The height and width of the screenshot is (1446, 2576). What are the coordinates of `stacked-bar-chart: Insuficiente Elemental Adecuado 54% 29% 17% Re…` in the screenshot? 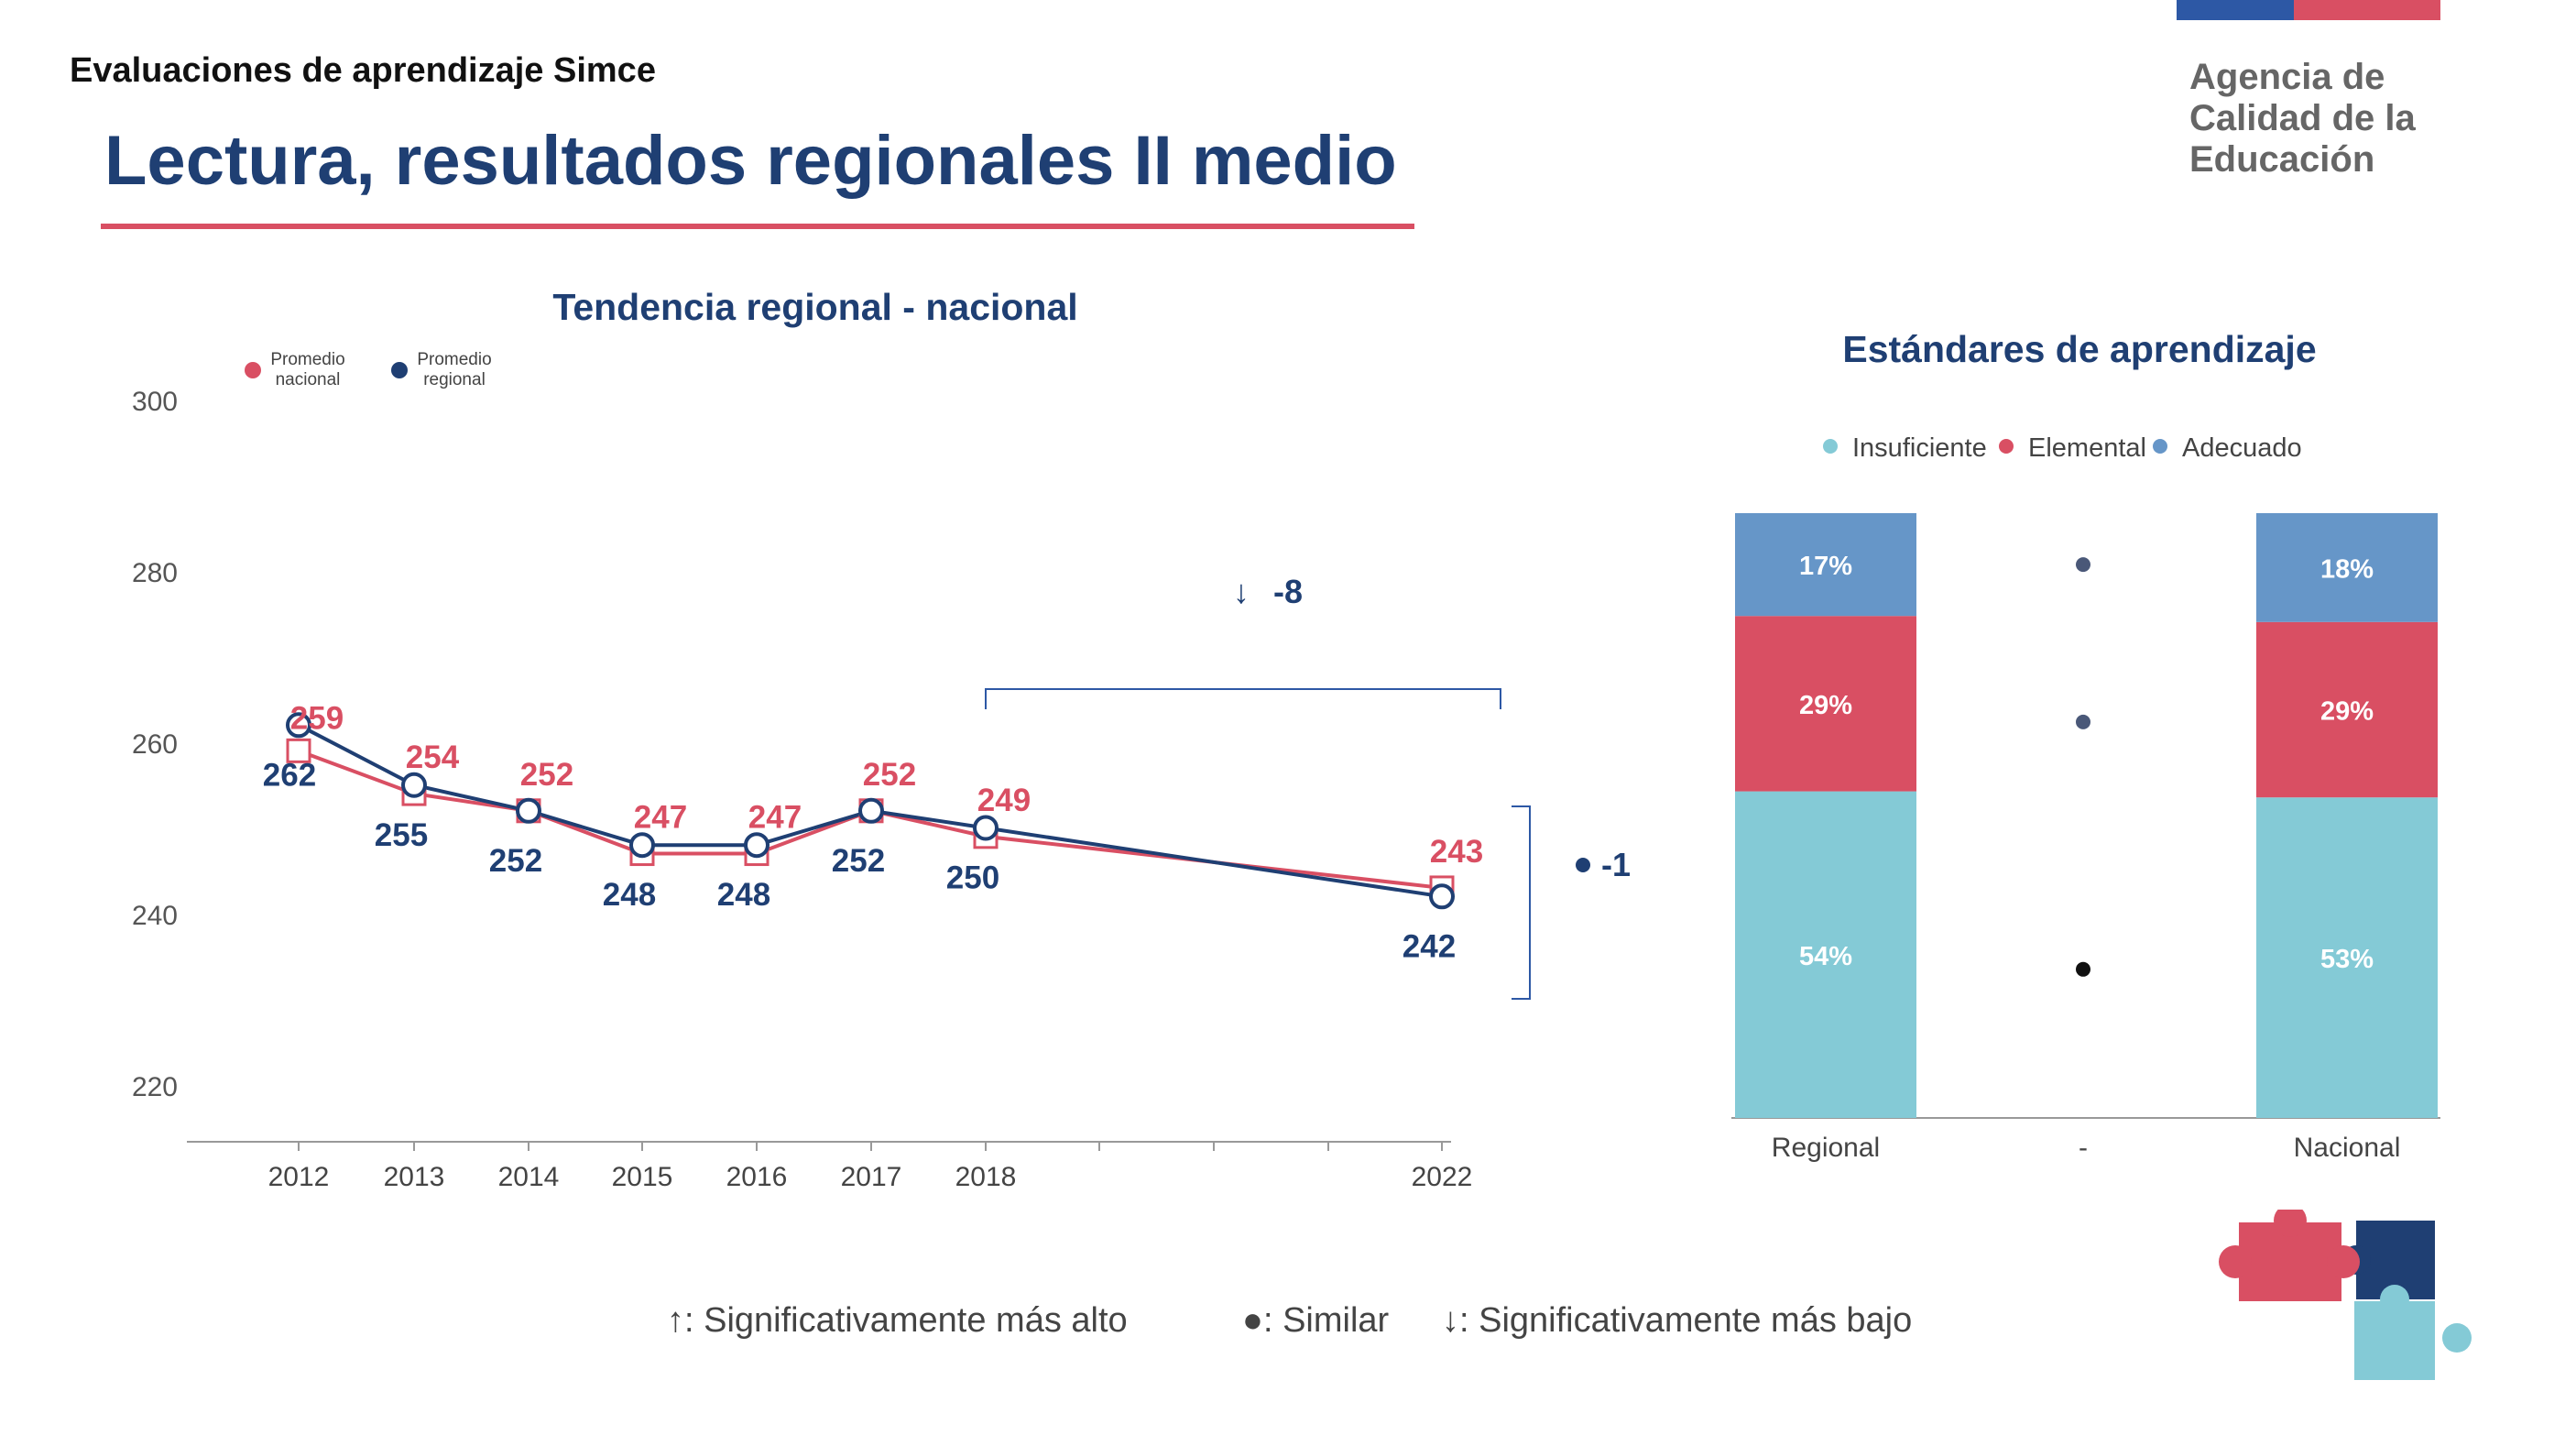 It's located at (2086, 798).